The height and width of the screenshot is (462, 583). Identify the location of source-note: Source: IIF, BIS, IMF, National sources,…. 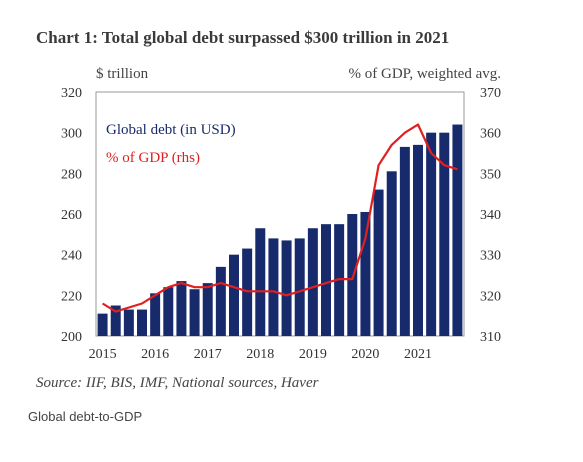
(177, 383).